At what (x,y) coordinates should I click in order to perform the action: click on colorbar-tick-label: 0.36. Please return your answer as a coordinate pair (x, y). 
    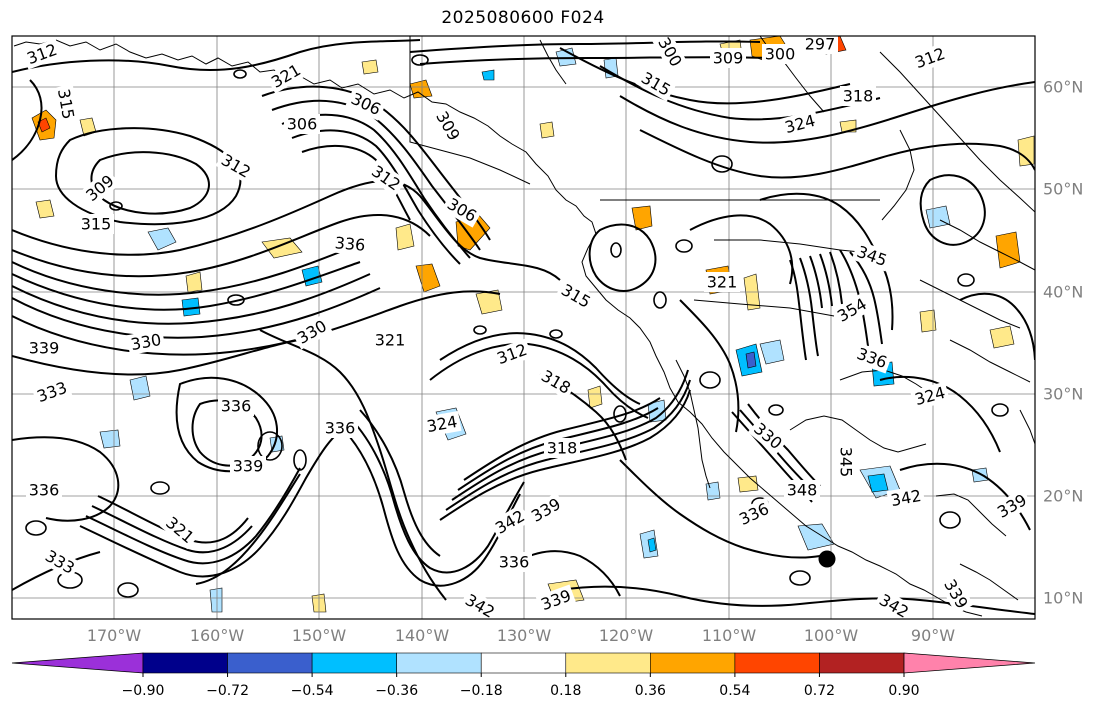
    Looking at the image, I should click on (650, 691).